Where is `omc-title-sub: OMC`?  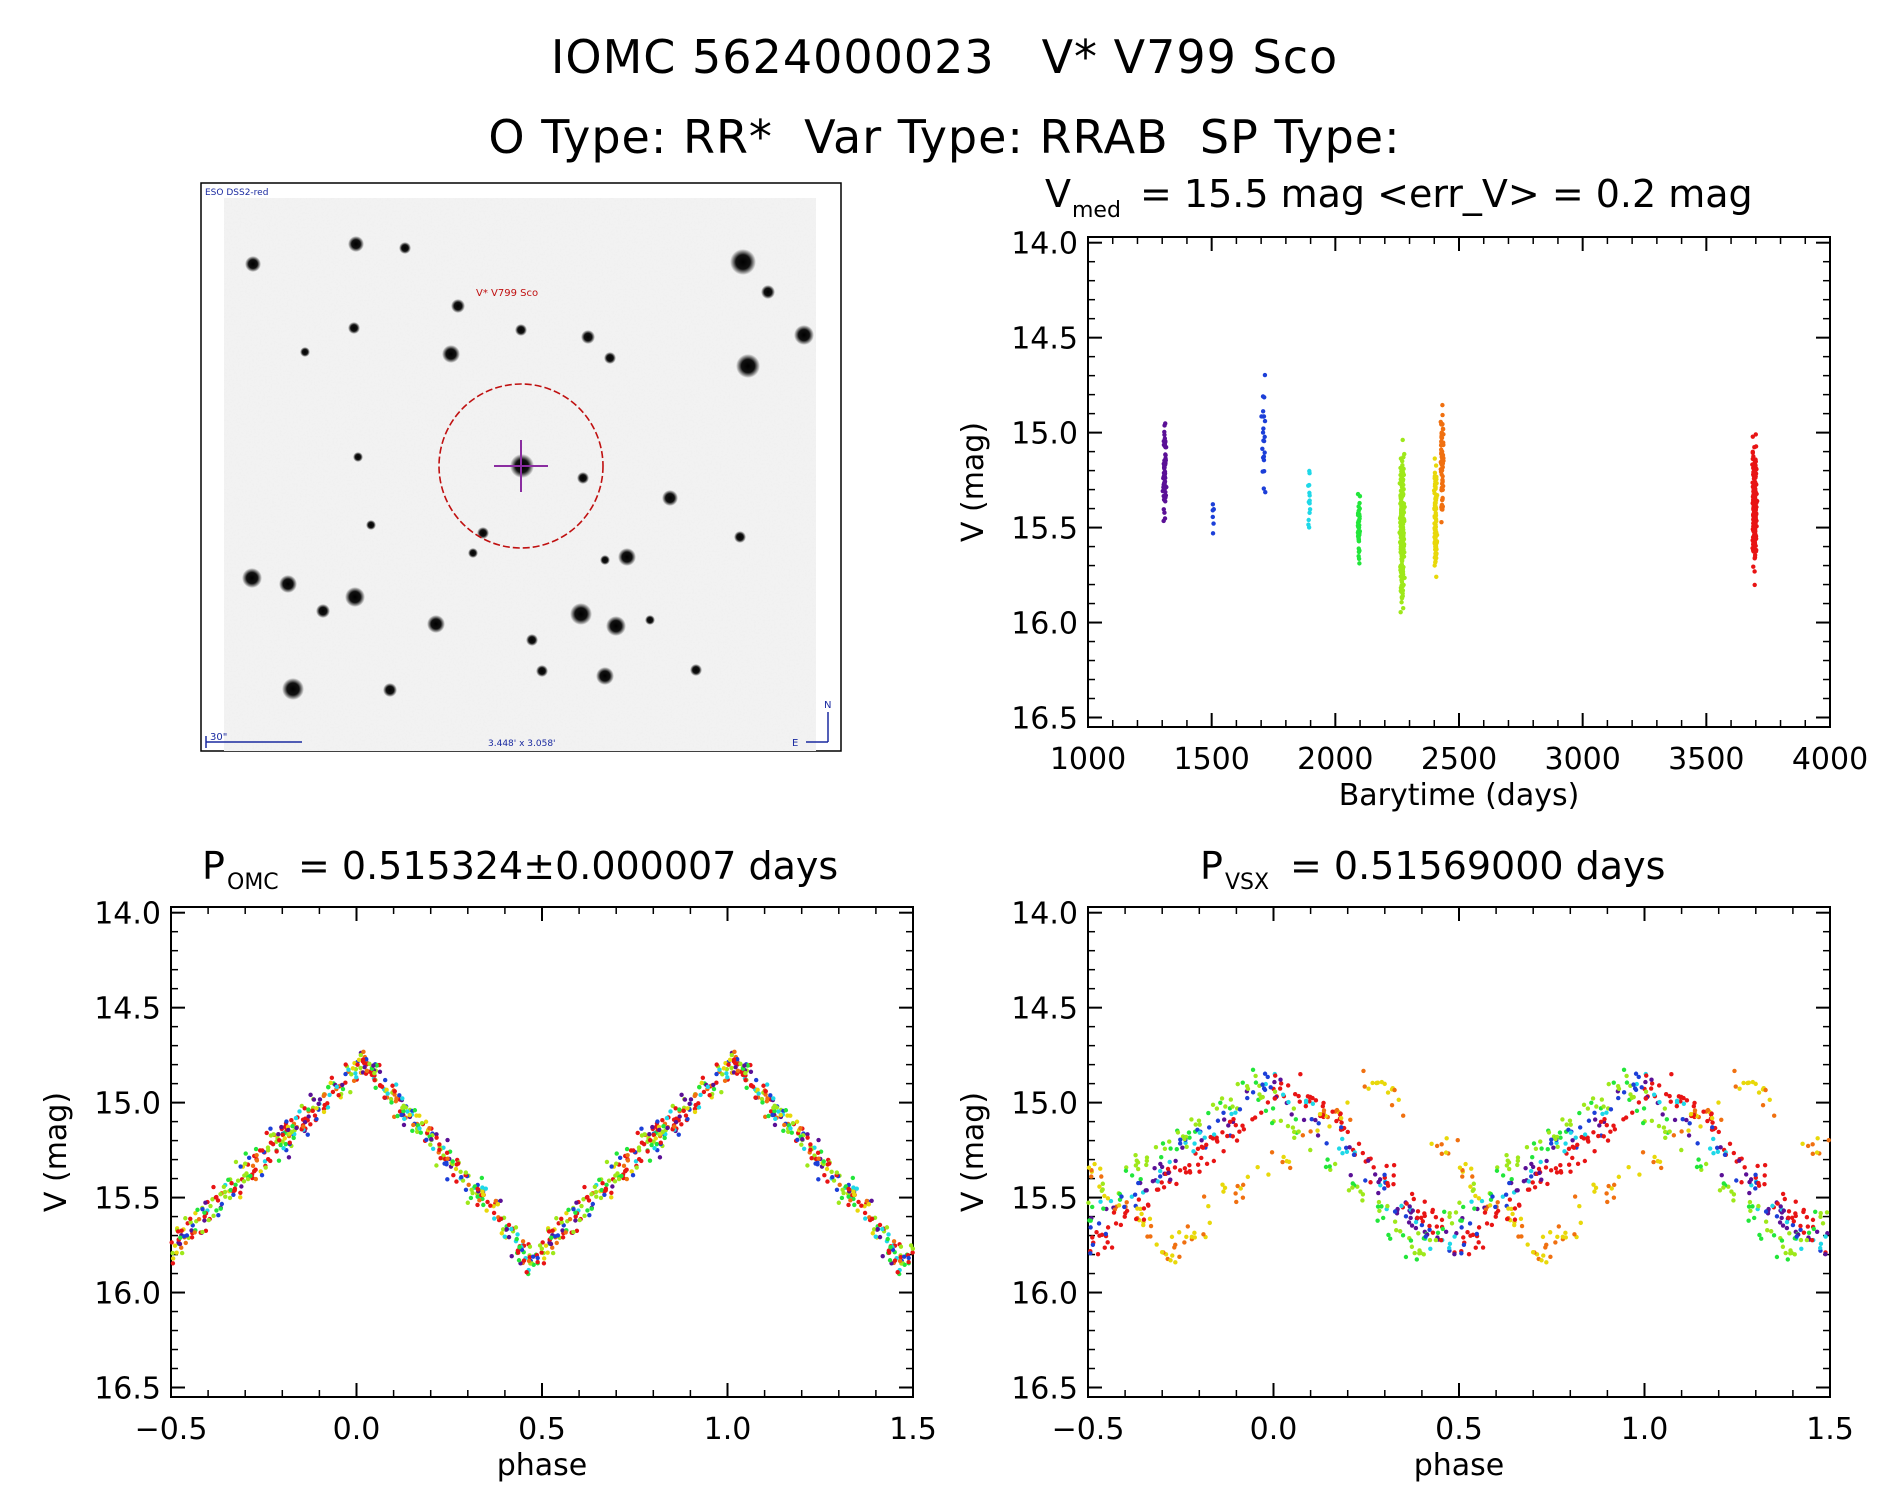
omc-title-sub: OMC is located at coordinates (253, 882).